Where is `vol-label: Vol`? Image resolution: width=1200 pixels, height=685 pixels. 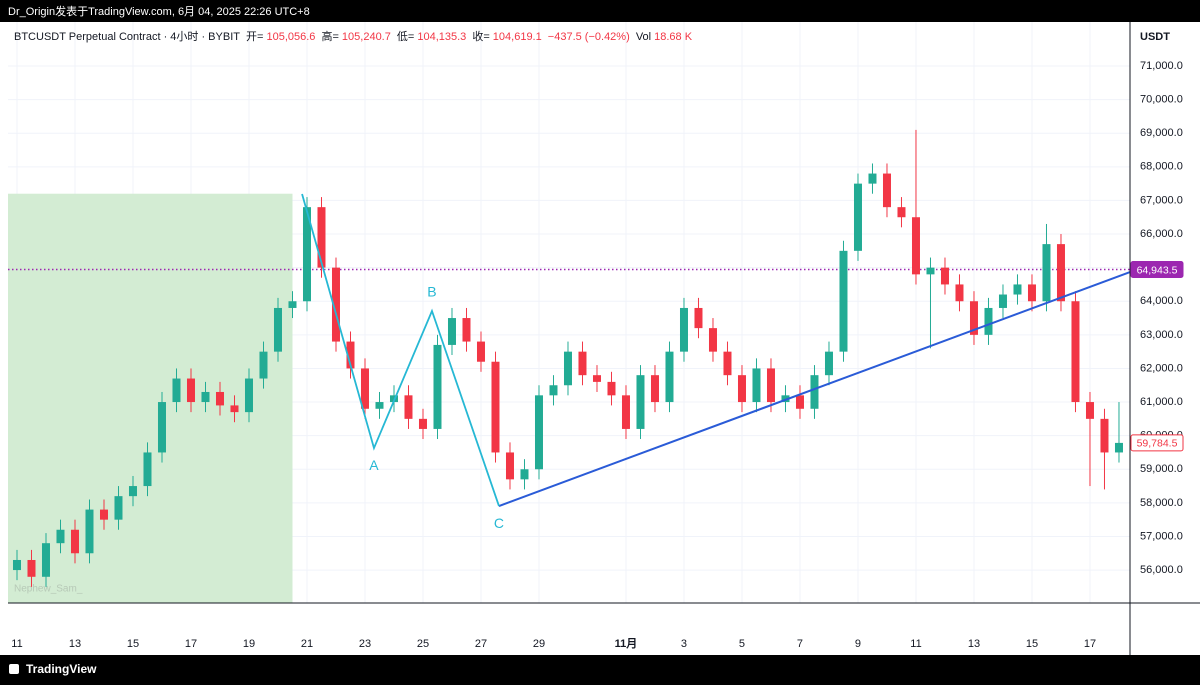 vol-label: Vol is located at coordinates (643, 37).